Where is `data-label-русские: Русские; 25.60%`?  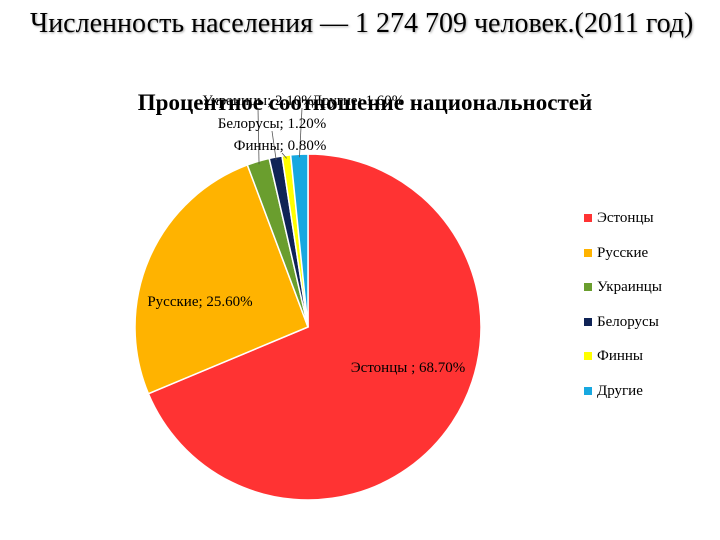
data-label-русские: Русские; 25.60% is located at coordinates (199, 302).